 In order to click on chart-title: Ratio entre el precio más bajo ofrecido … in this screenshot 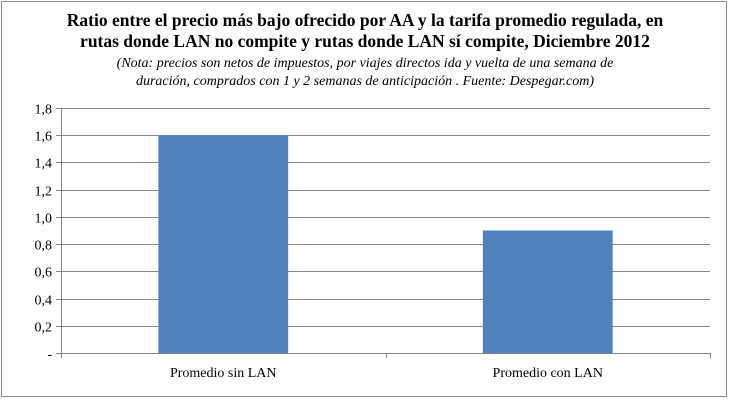, I will do `click(365, 31)`.